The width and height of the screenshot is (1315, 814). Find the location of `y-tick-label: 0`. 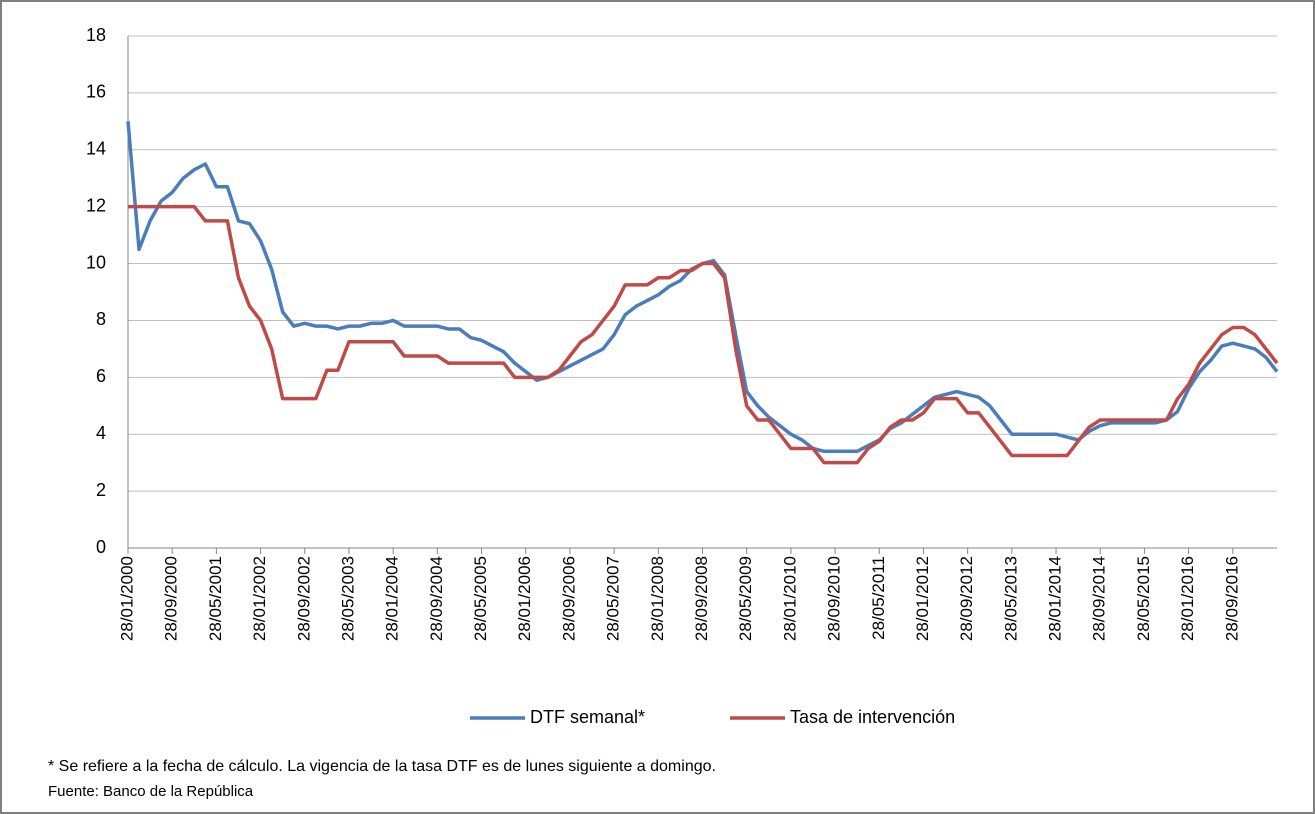

y-tick-label: 0 is located at coordinates (101, 547).